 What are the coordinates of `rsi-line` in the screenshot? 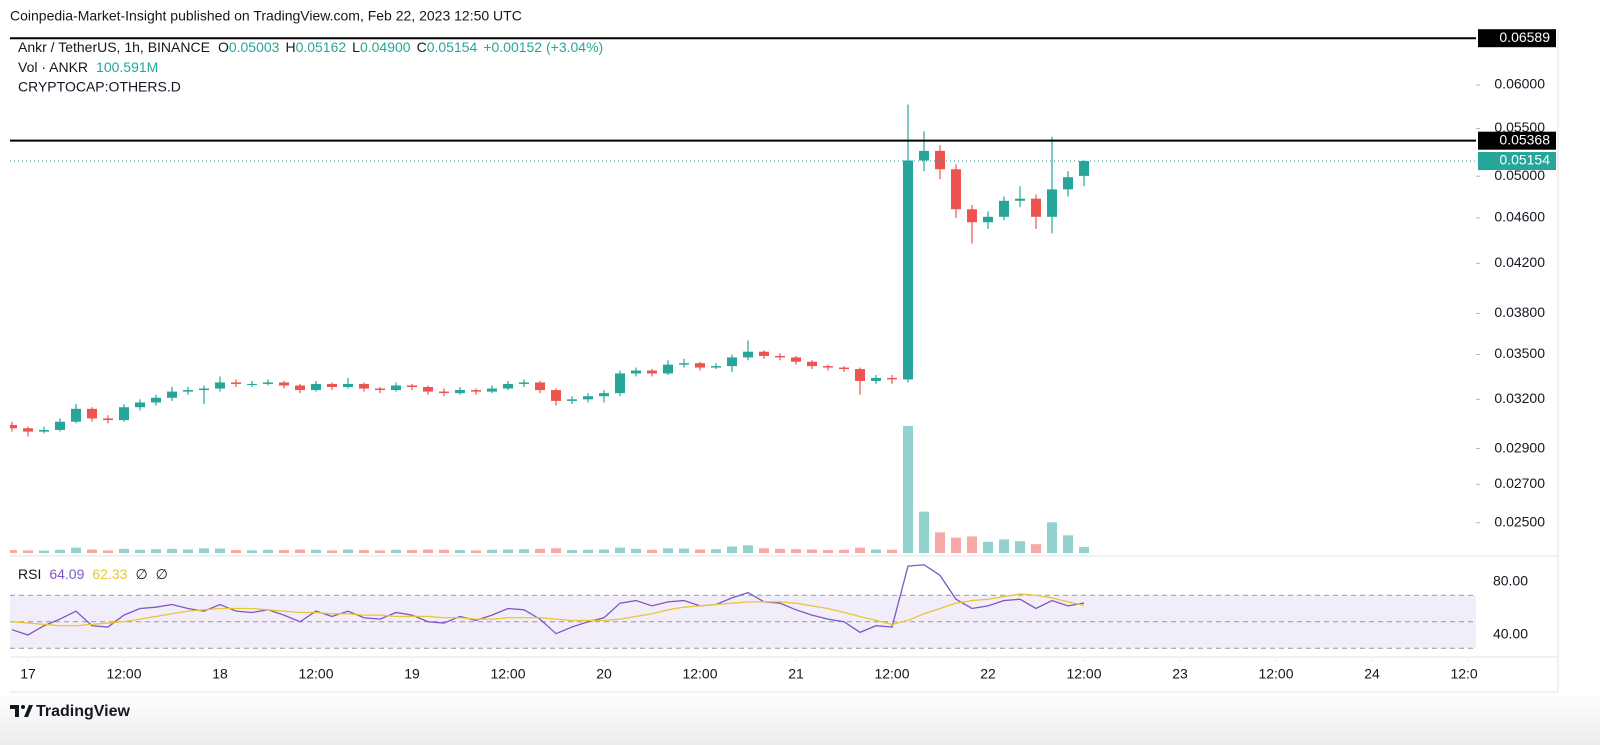 It's located at (548, 600).